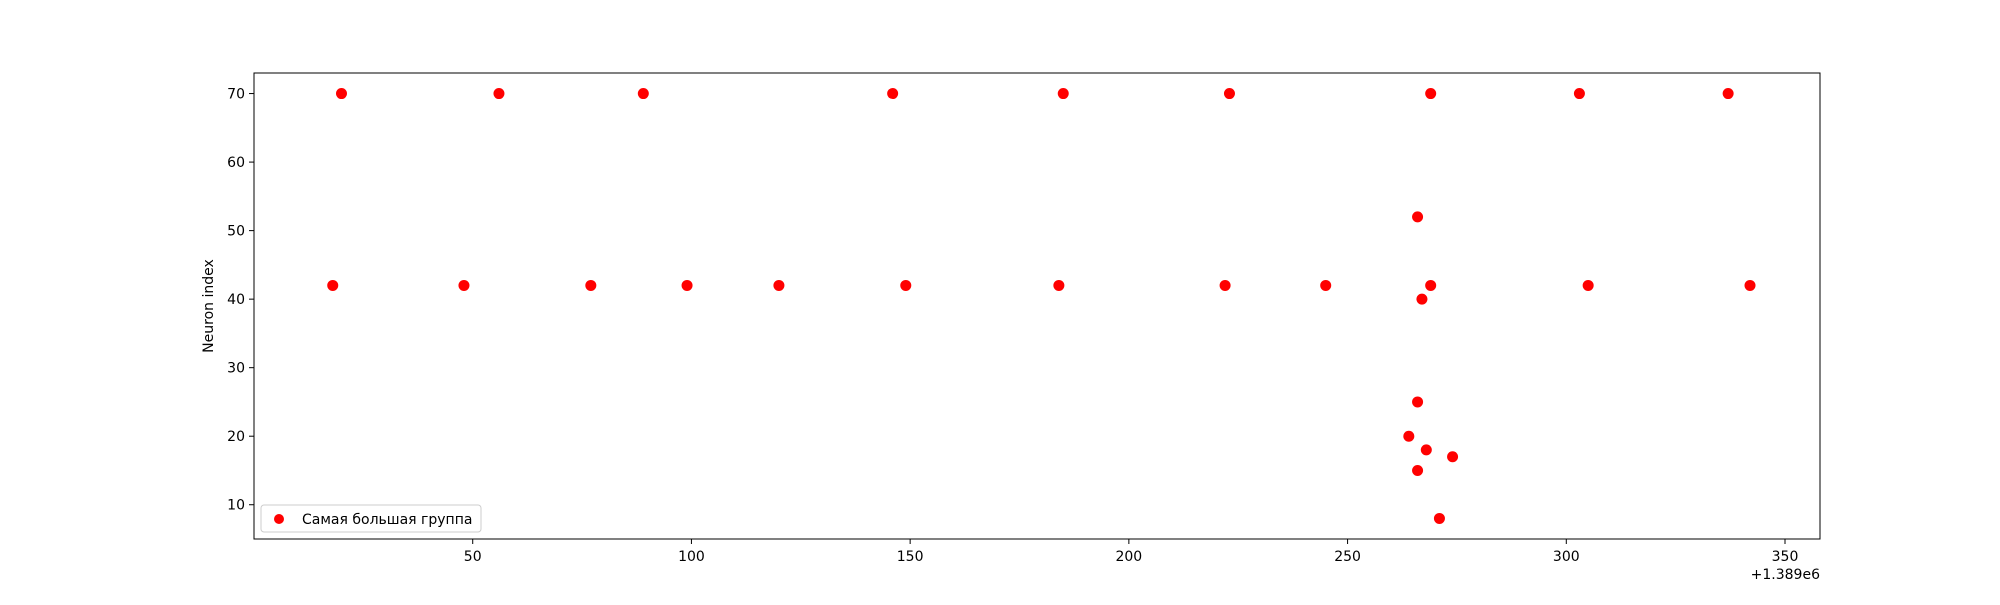 This screenshot has height=605, width=2000. Describe the element at coordinates (236, 437) in the screenshot. I see `y-tick-label: 20` at that location.